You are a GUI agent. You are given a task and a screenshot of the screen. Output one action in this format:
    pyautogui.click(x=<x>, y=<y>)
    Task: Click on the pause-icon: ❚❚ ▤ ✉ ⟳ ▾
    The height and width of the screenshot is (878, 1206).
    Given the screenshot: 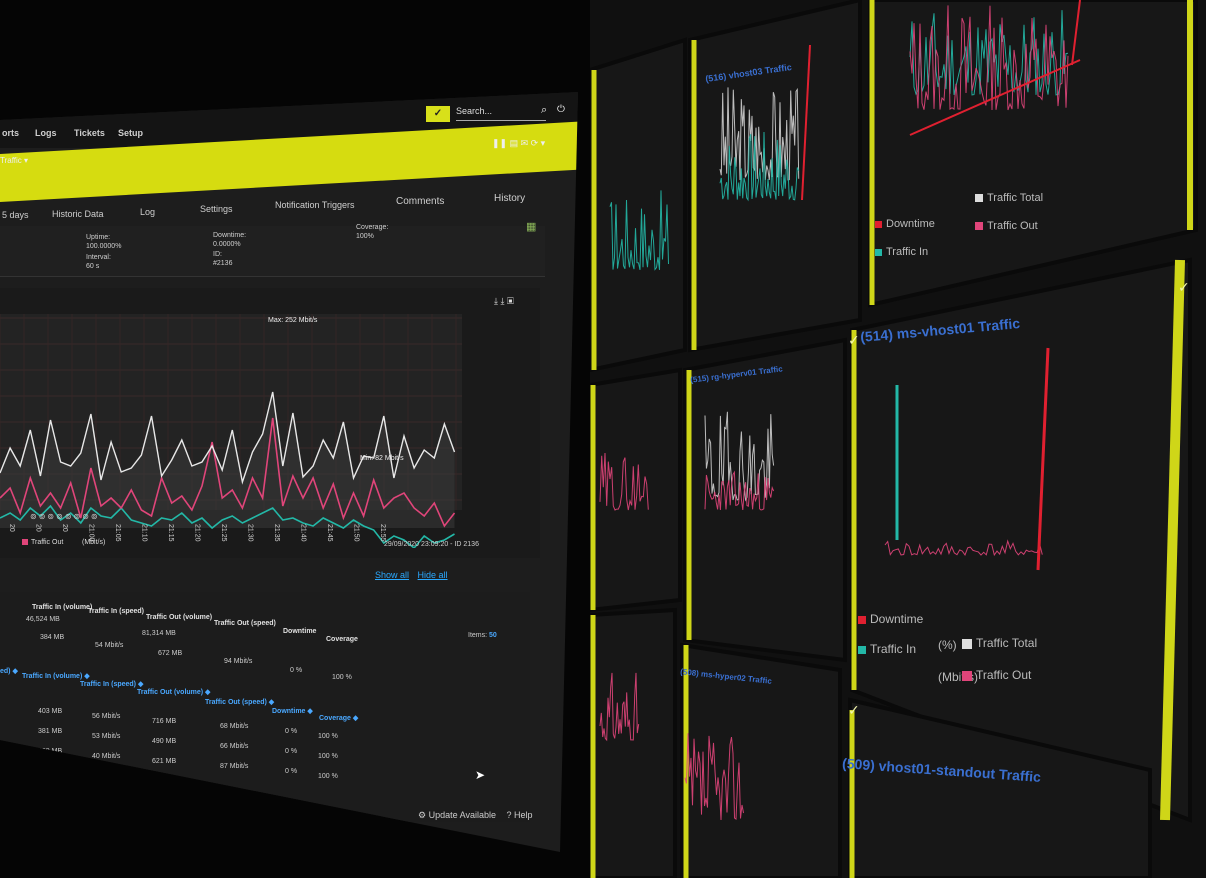 What is the action you would take?
    pyautogui.click(x=519, y=143)
    